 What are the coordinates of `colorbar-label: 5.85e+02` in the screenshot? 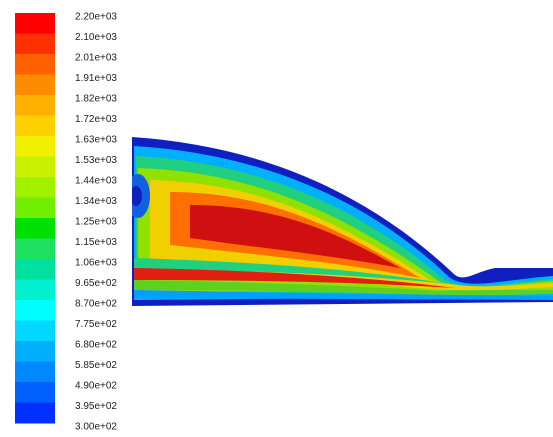 It's located at (96, 365).